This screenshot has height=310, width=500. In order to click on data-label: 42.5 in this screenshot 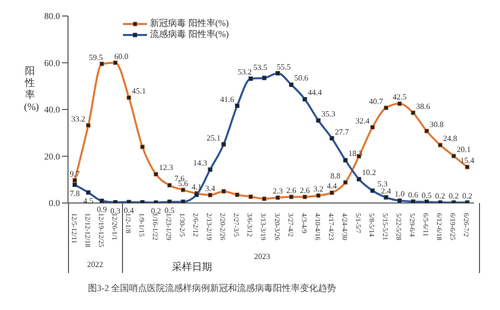, I will do `click(399, 97)`.